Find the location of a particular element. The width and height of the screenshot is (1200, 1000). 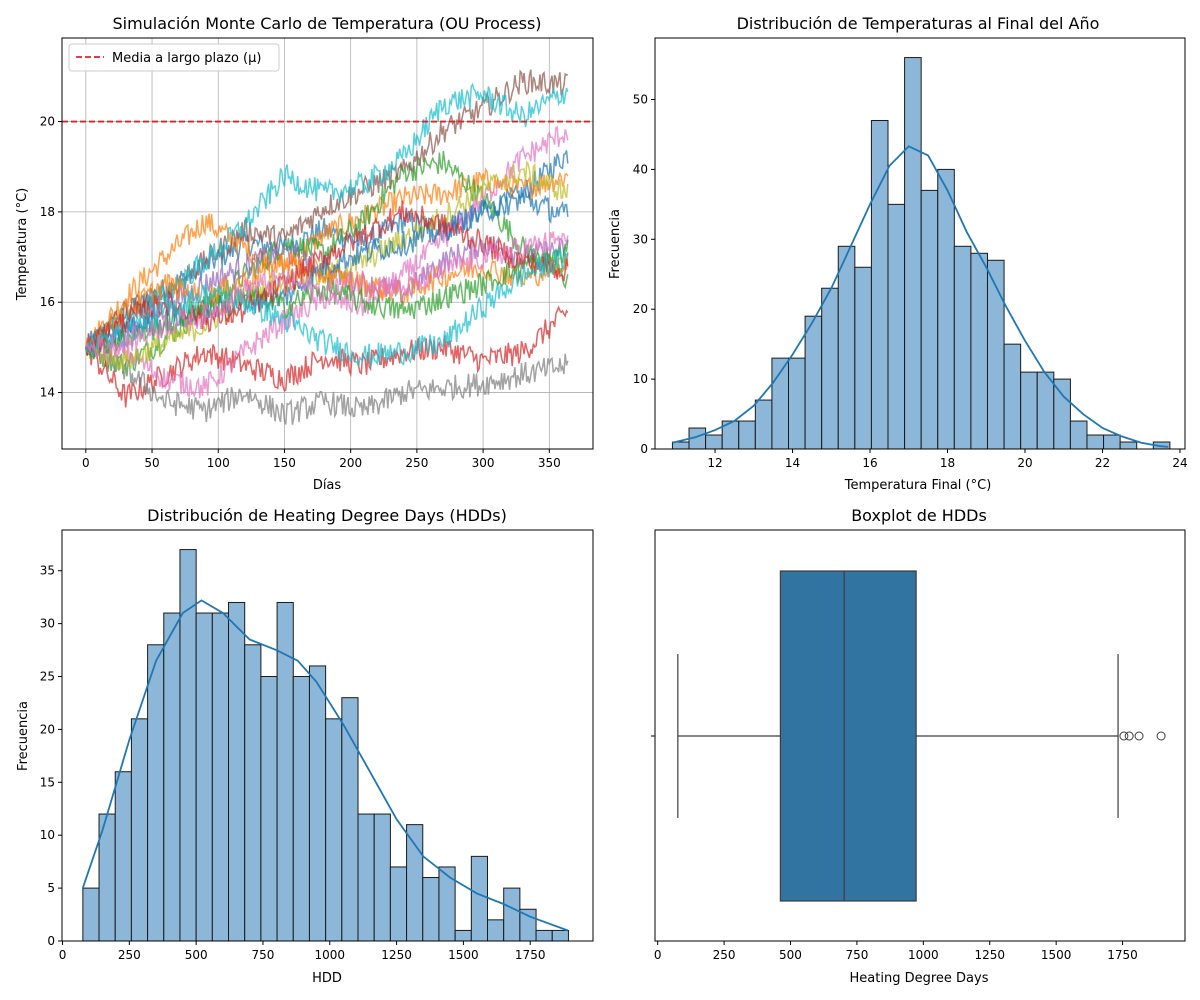

x-tick-label: 200 is located at coordinates (350, 463).